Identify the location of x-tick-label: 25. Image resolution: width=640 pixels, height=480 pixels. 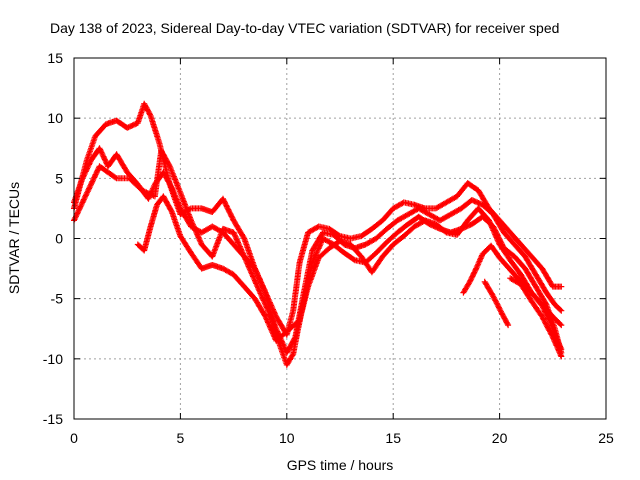
(606, 438).